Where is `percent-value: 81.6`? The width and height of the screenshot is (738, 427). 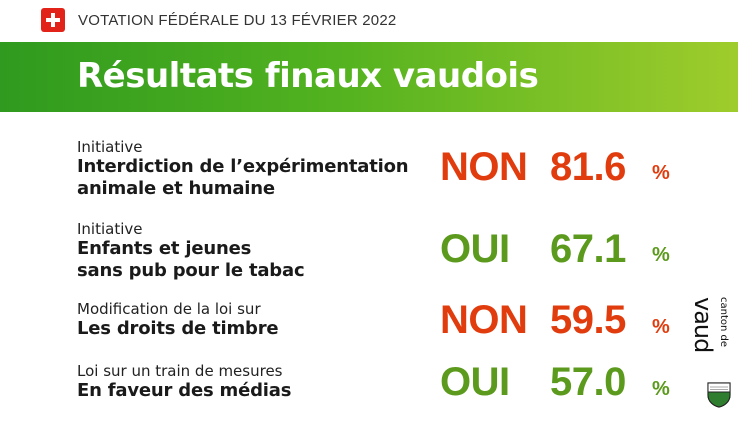
percent-value: 81.6 is located at coordinates (588, 167).